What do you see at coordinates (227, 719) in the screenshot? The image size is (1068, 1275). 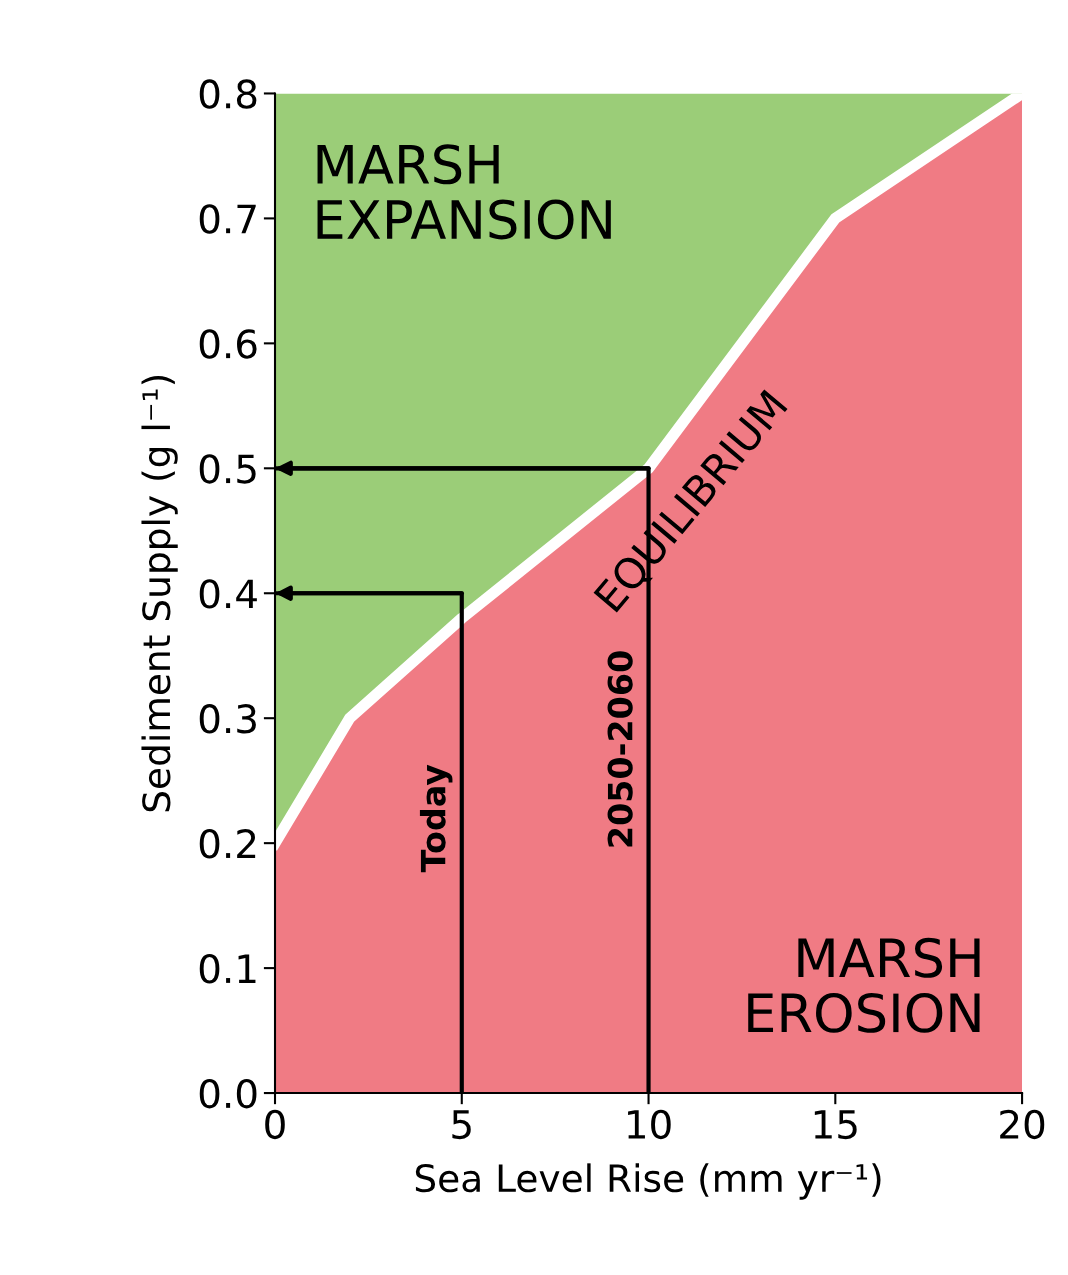 I see `y-tick-label: 0.3` at bounding box center [227, 719].